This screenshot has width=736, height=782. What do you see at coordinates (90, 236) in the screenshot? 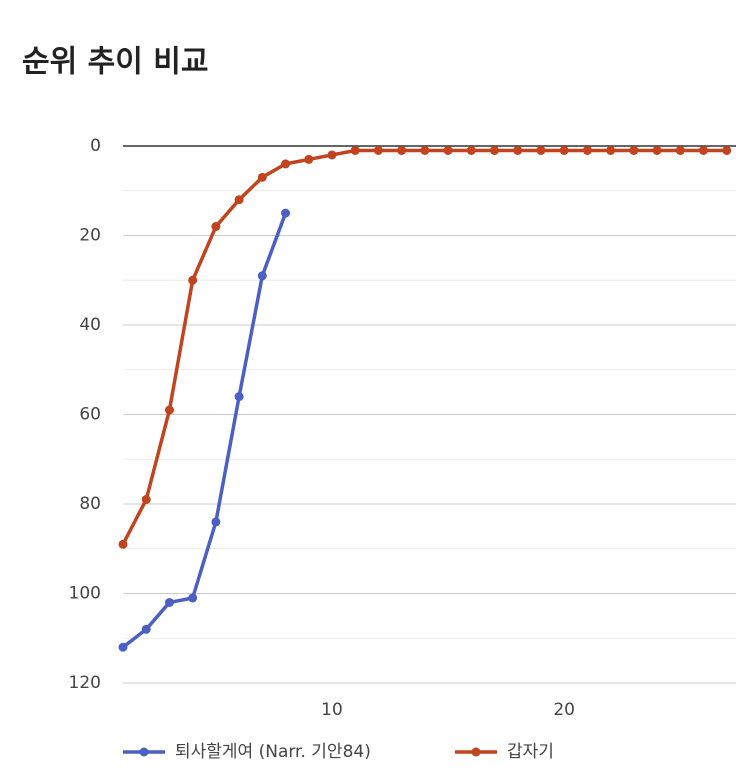
I see `y-tick-label: 20` at bounding box center [90, 236].